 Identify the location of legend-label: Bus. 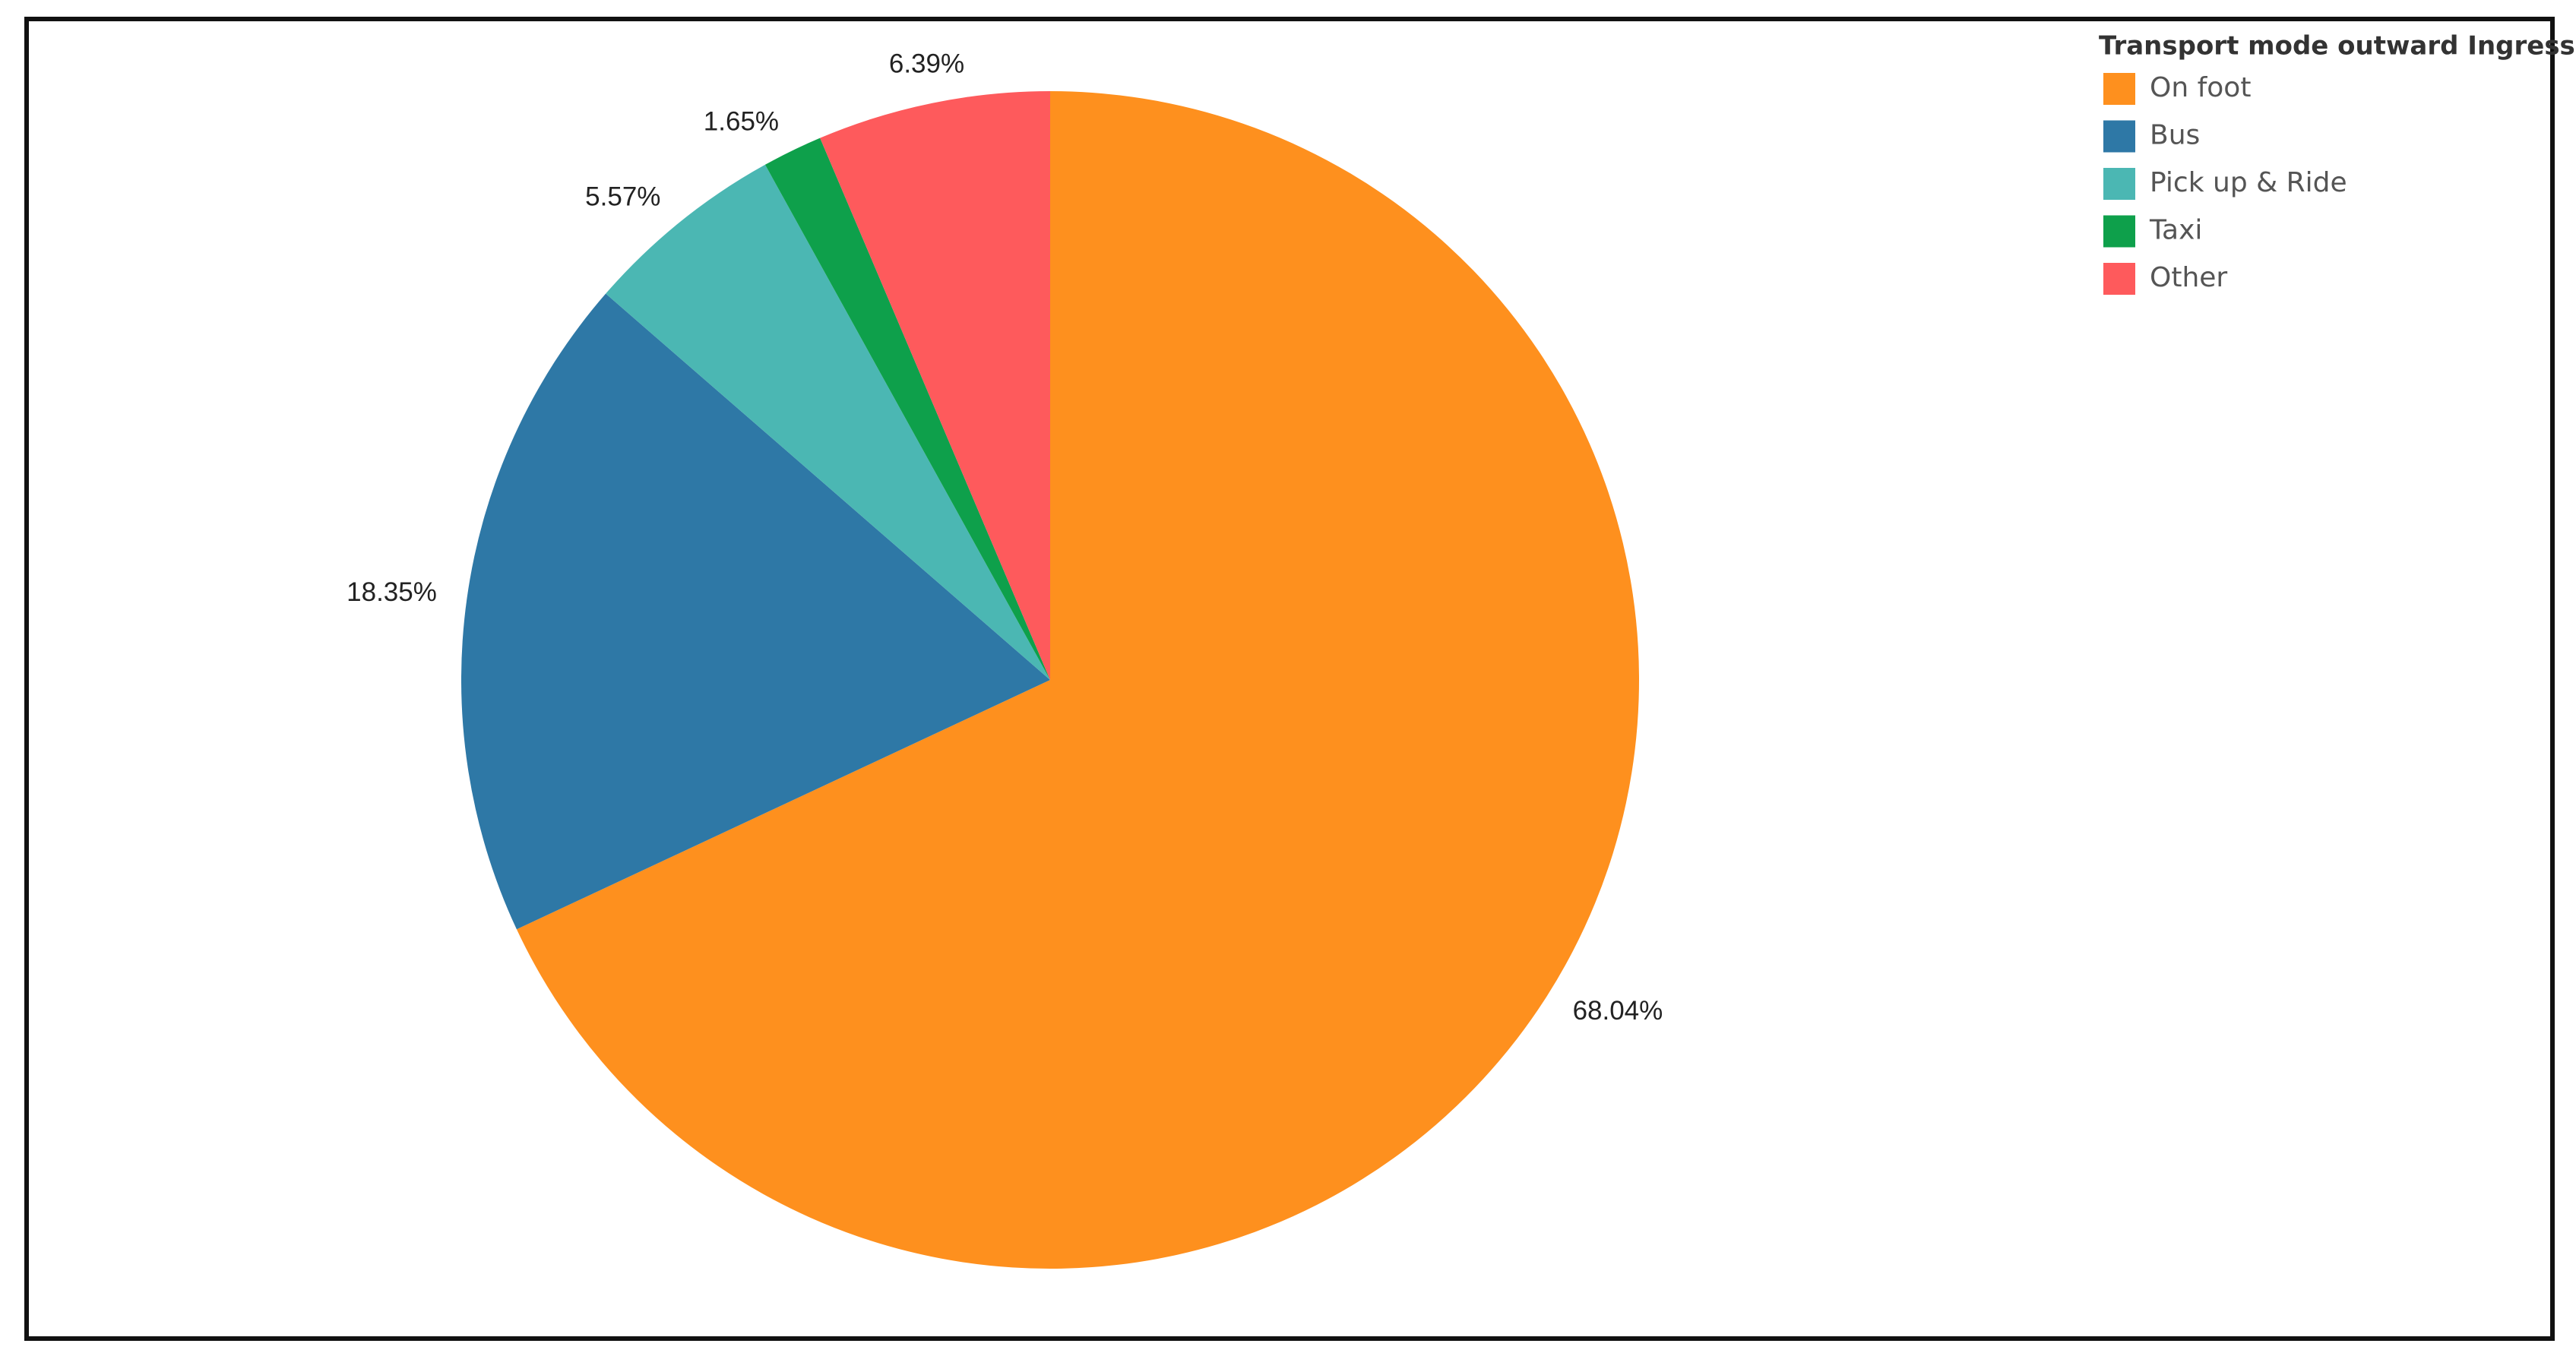
(2175, 136).